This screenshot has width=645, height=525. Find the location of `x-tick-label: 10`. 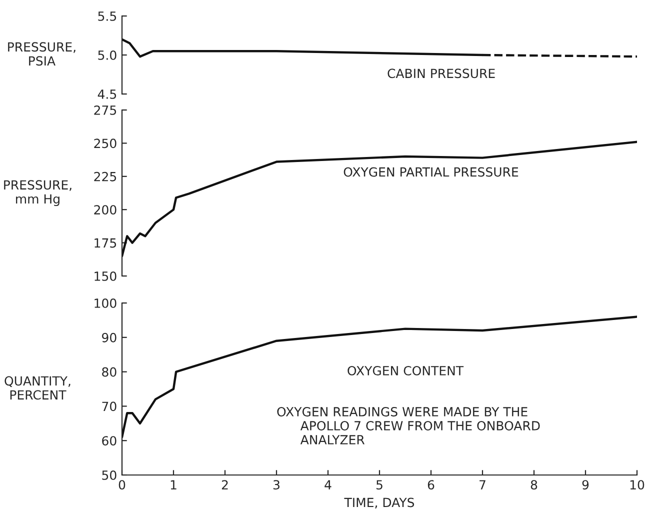

x-tick-label: 10 is located at coordinates (637, 485).